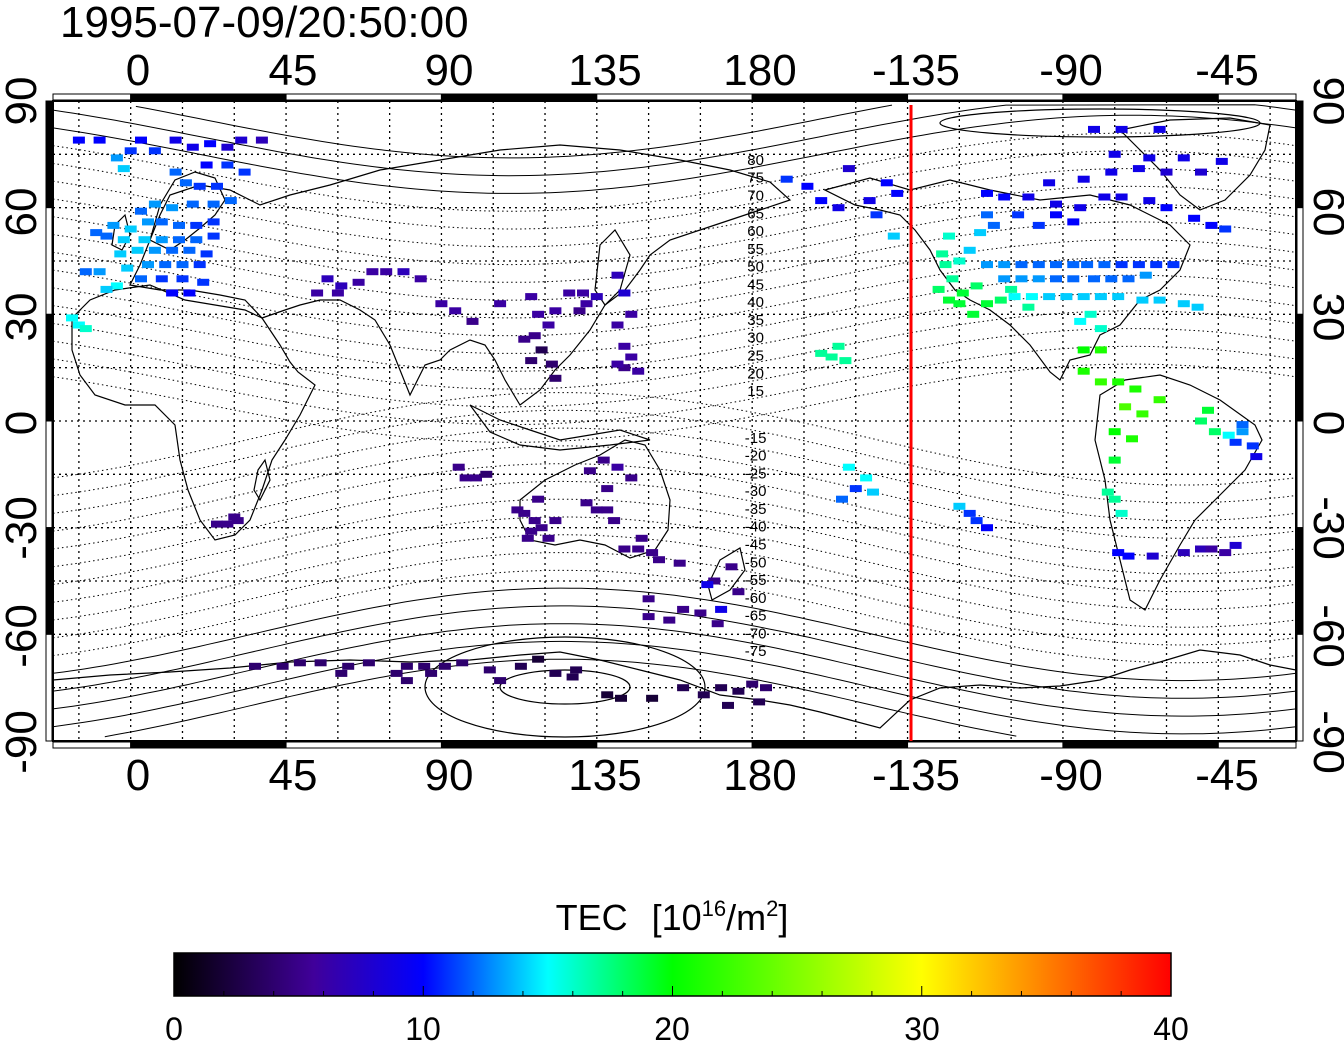  What do you see at coordinates (595, 499) in the screenshot?
I see `coastline-australia` at bounding box center [595, 499].